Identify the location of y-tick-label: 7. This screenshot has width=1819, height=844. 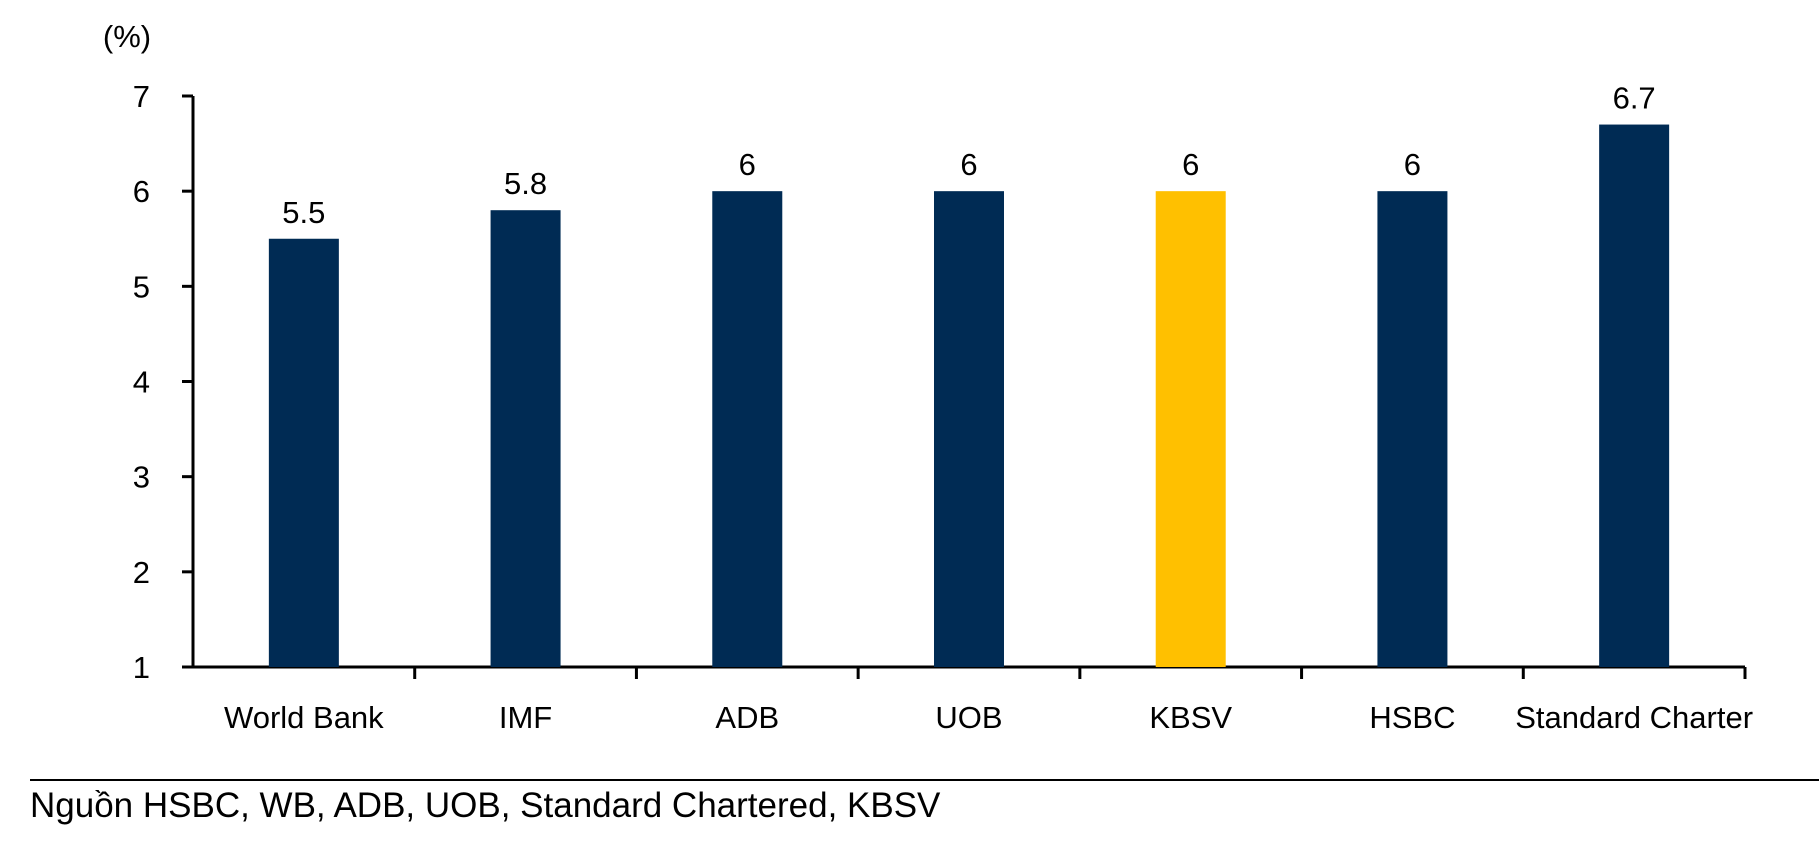
(141, 96).